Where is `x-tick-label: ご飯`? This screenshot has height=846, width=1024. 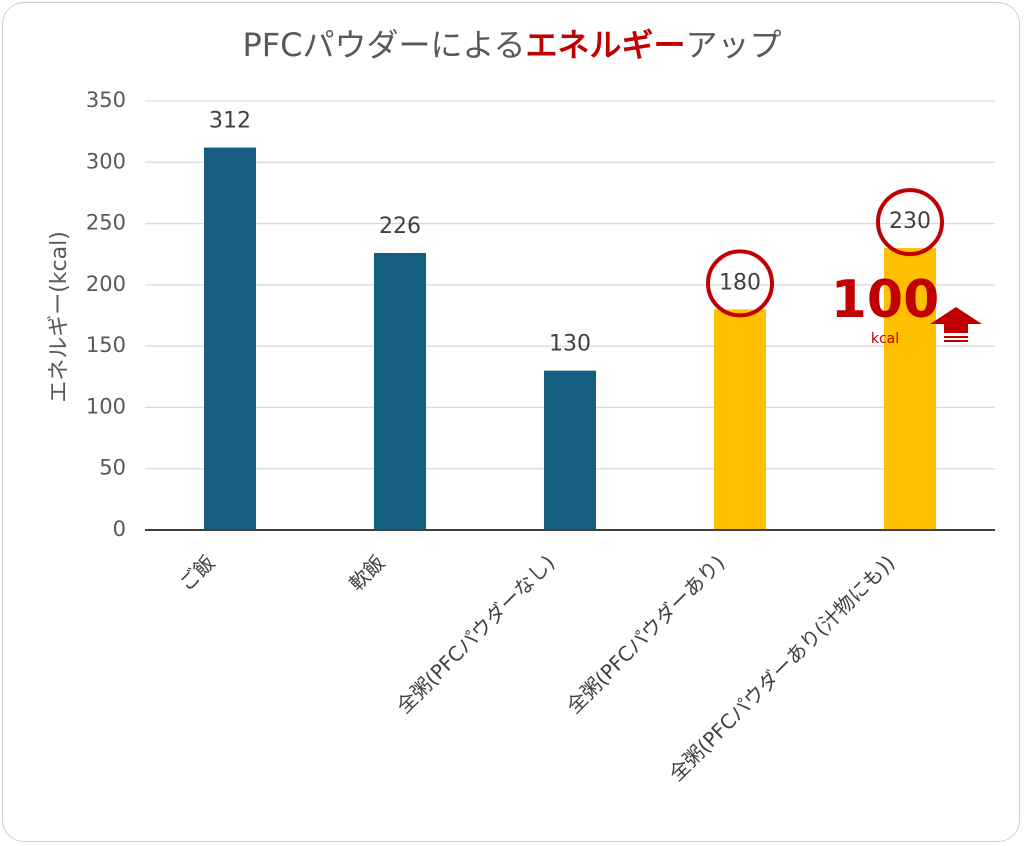
x-tick-label: ご飯 is located at coordinates (196, 572).